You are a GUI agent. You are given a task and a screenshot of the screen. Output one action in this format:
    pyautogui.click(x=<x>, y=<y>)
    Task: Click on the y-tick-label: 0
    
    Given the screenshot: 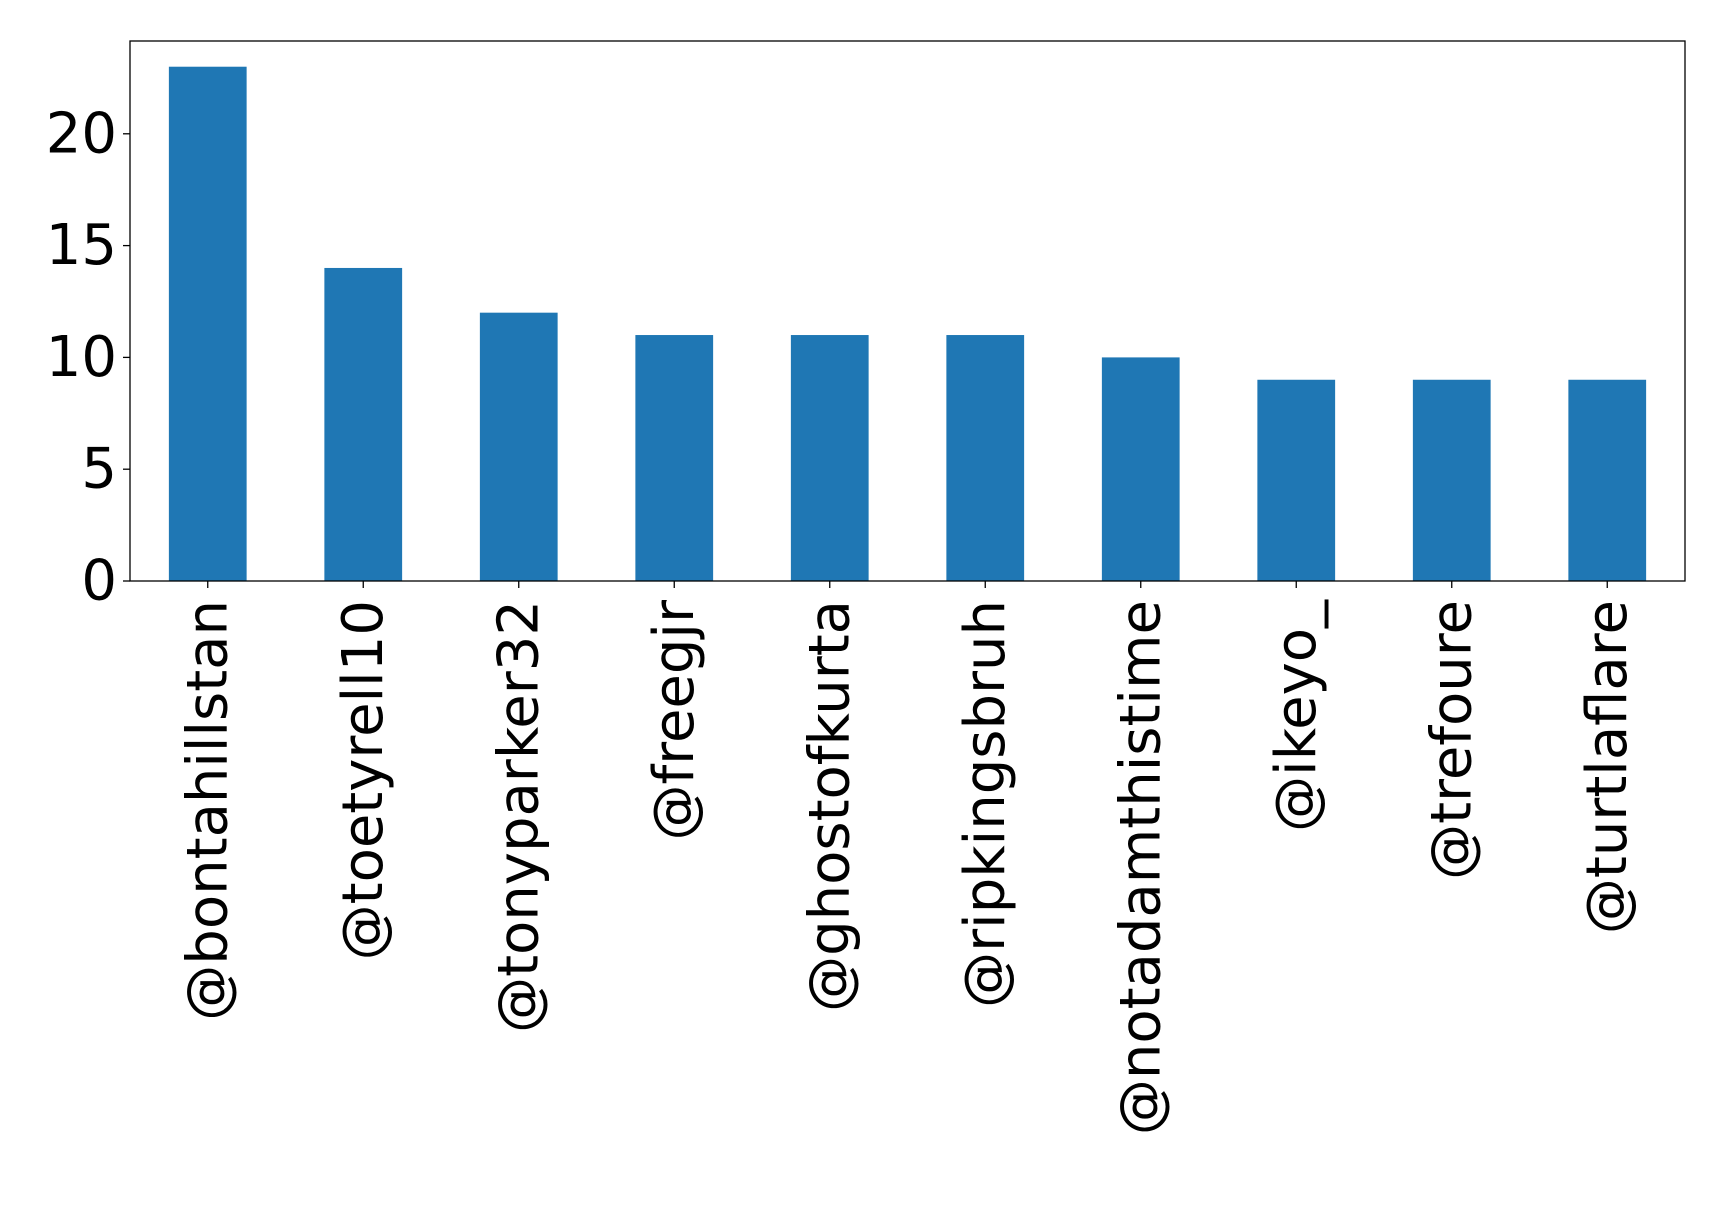 What is the action you would take?
    pyautogui.click(x=99, y=581)
    